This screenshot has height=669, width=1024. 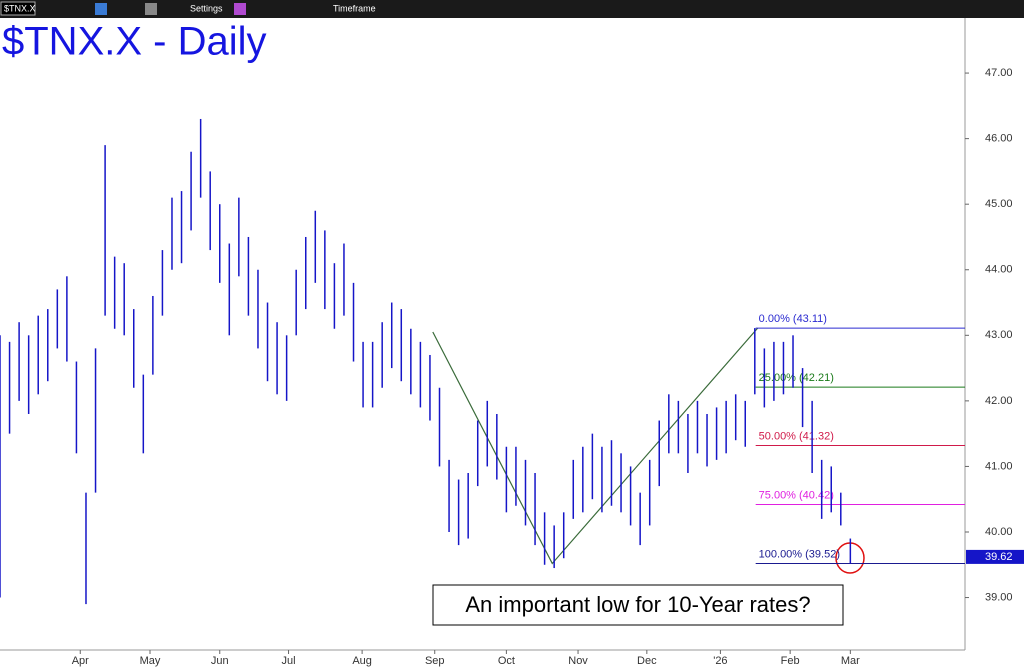 What do you see at coordinates (362, 661) in the screenshot?
I see `x-tick-label: Aug` at bounding box center [362, 661].